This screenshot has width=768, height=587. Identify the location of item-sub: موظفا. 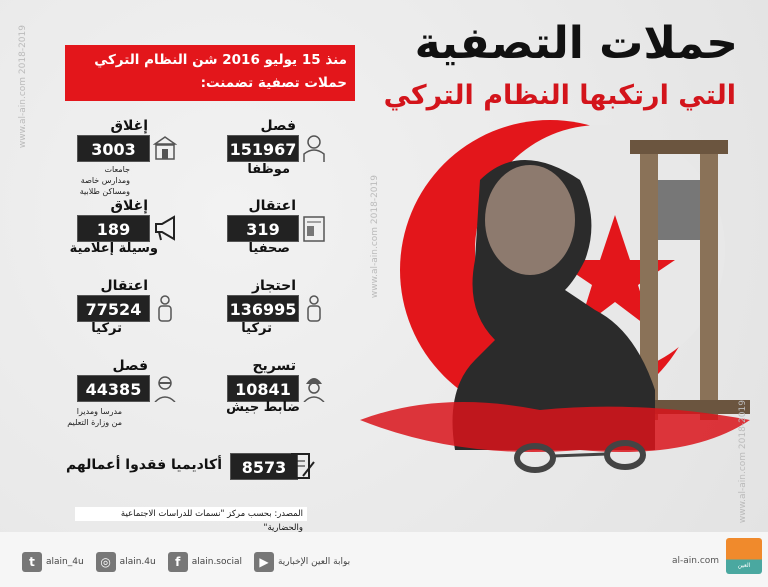
(268, 169).